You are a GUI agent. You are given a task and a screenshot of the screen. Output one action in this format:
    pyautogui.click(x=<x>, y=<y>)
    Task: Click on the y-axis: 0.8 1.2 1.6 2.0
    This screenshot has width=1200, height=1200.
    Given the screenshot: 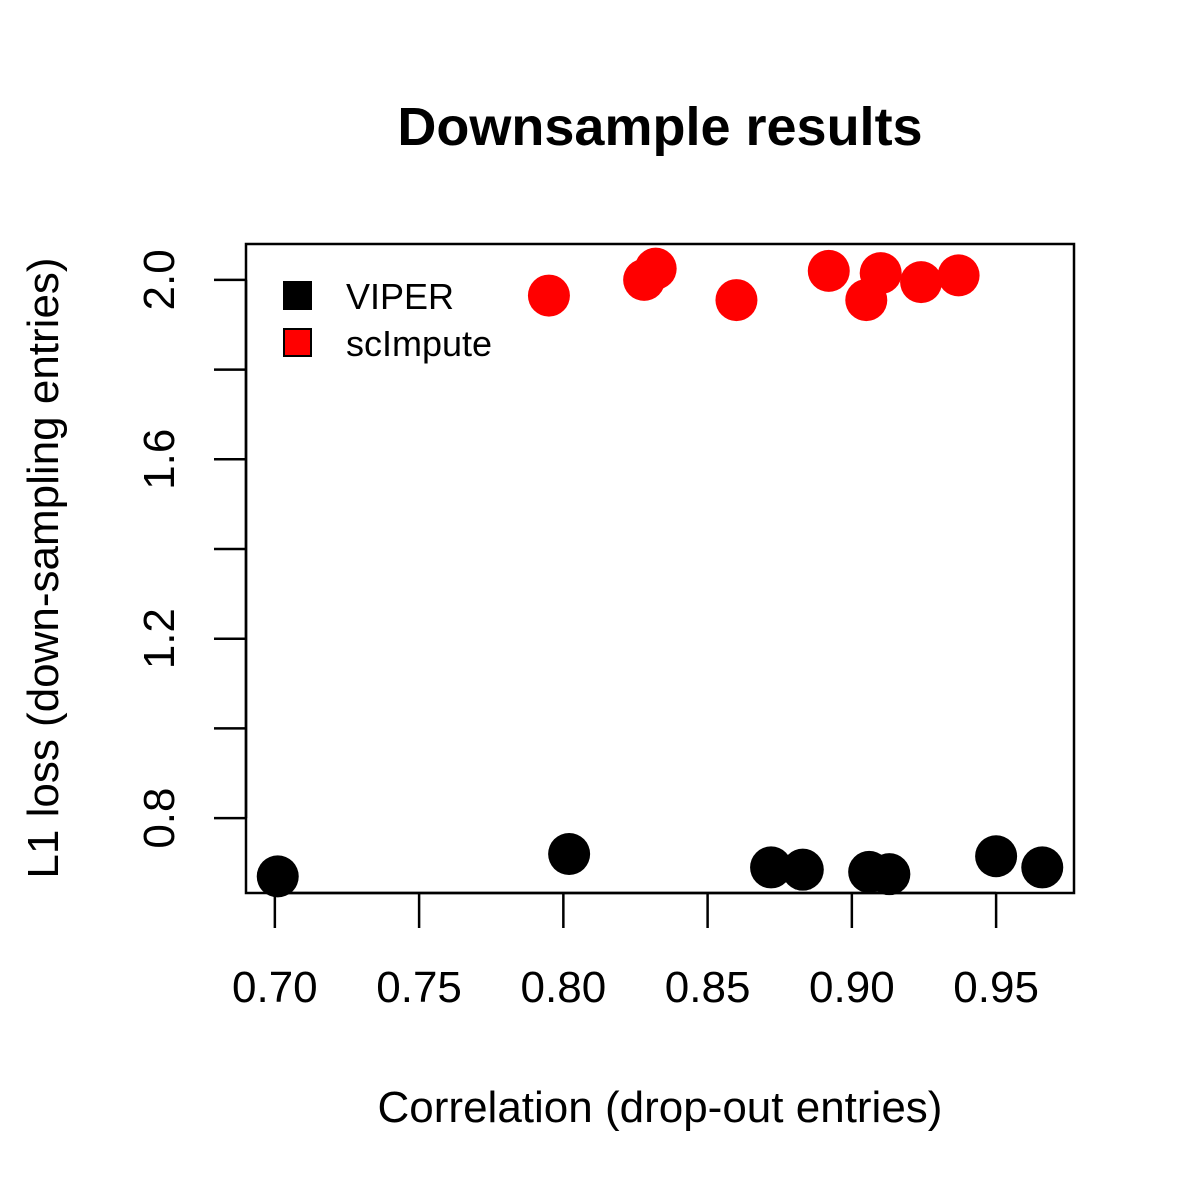 What is the action you would take?
    pyautogui.click(x=191, y=549)
    